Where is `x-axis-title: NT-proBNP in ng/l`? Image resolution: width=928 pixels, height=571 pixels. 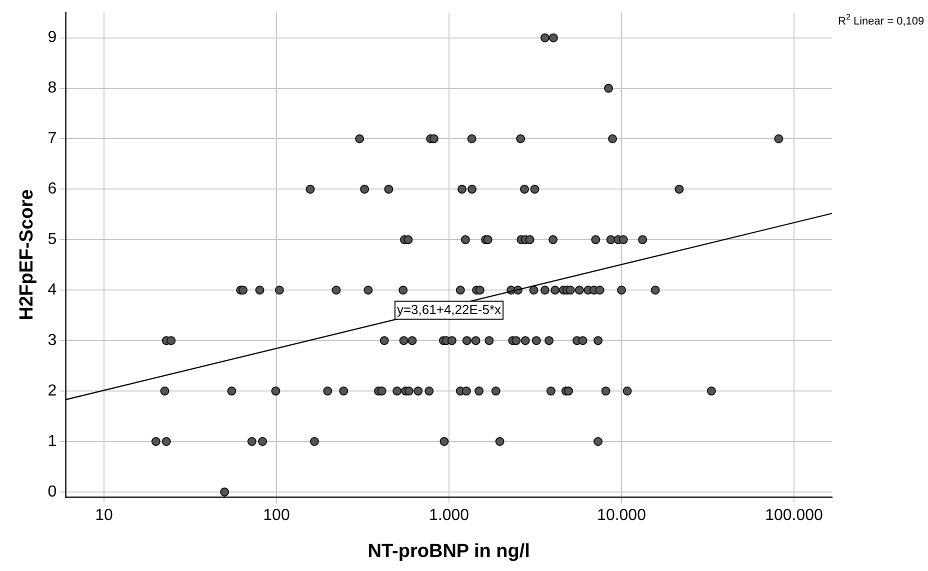 x-axis-title: NT-proBNP in ng/l is located at coordinates (449, 551).